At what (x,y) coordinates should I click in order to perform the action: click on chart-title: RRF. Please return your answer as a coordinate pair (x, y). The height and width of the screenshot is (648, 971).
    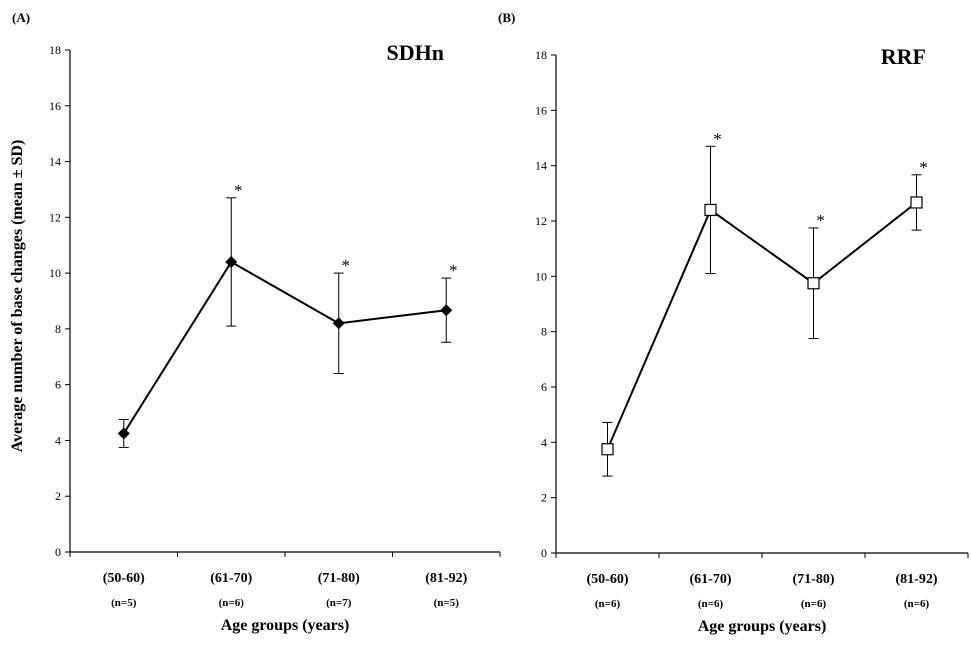
    Looking at the image, I should click on (903, 56).